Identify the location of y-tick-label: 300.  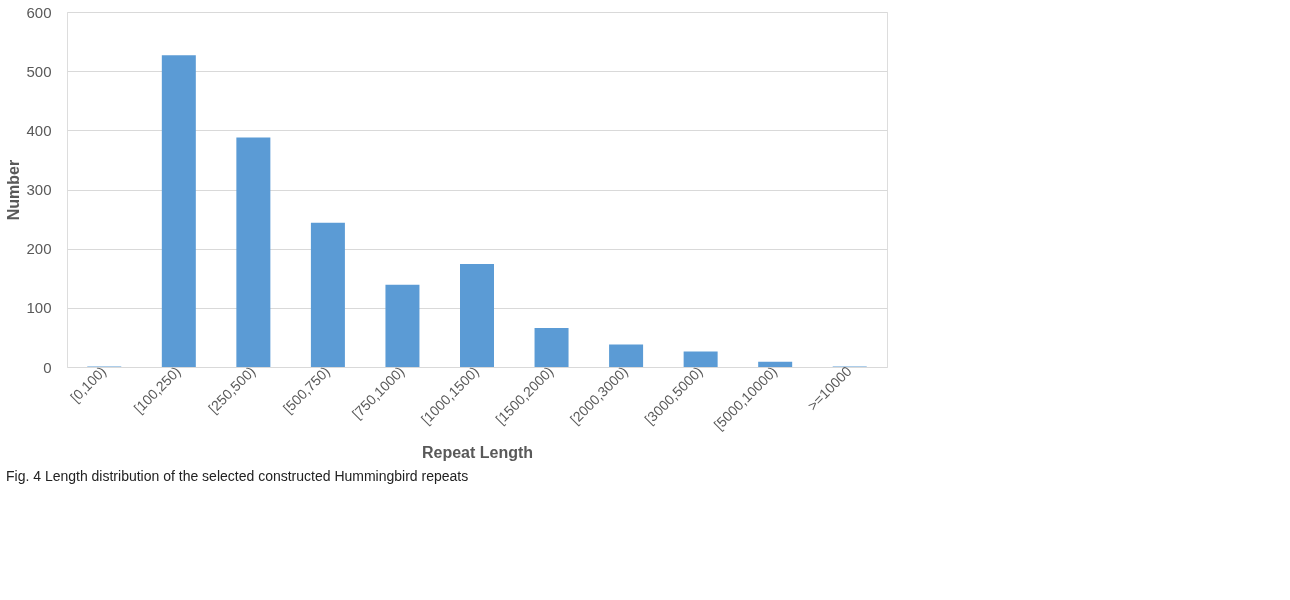
(39, 189).